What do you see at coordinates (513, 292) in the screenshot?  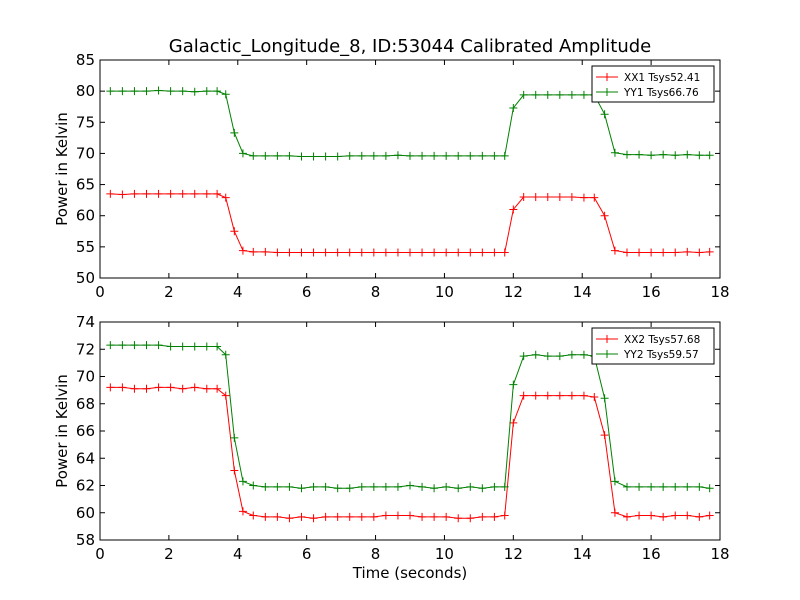 I see `chart-0-x-tick-label: 12` at bounding box center [513, 292].